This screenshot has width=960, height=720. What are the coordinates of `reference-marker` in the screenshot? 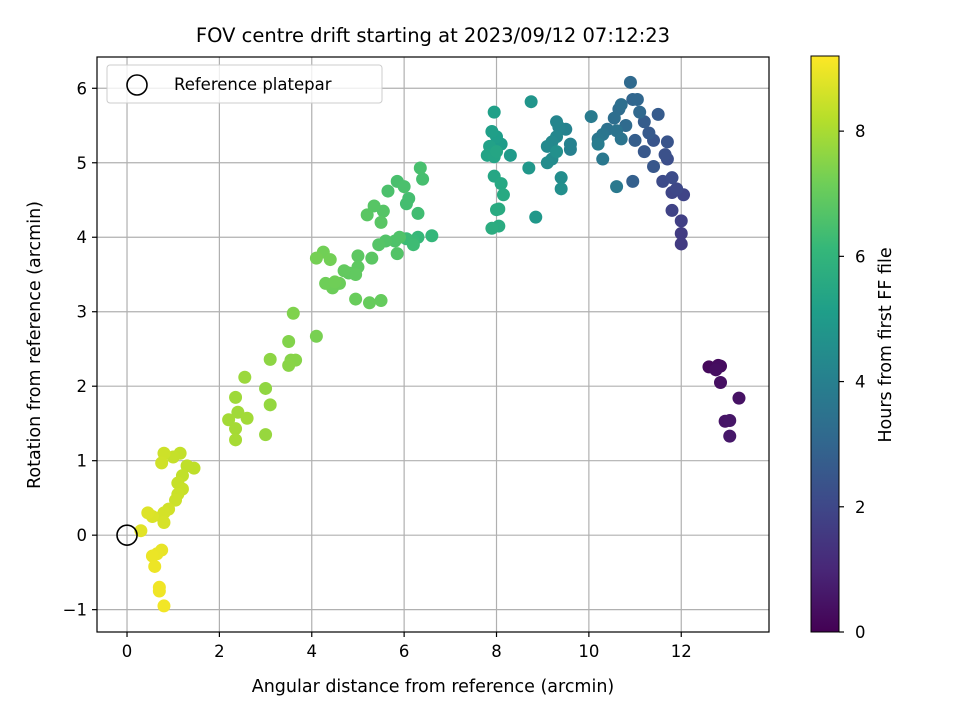 It's located at (127, 535).